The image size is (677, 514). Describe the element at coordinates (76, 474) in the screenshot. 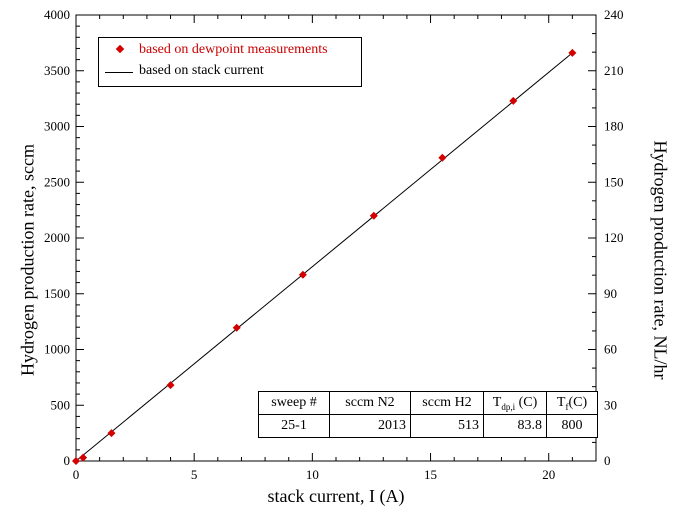

I see `x-tick-label: 0` at that location.